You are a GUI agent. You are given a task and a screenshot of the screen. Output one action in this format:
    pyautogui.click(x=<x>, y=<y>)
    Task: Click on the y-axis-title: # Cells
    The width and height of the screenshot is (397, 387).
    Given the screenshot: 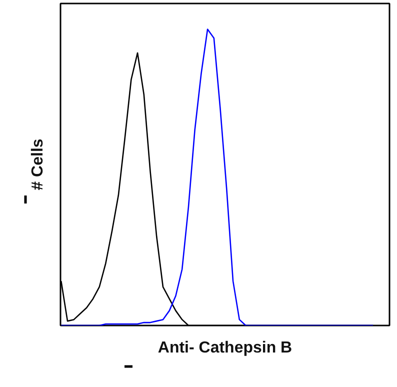 What is the action you would take?
    pyautogui.click(x=38, y=164)
    